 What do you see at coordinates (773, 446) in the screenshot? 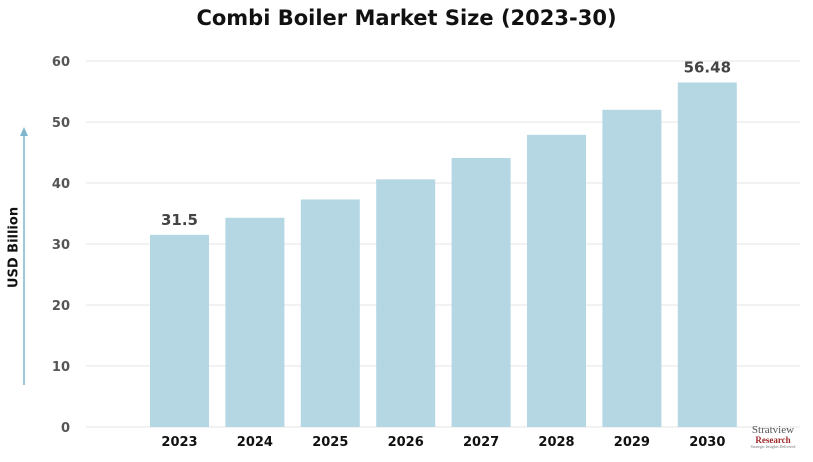
I see `logo-tagline: Strategic Insights Delivered` at bounding box center [773, 446].